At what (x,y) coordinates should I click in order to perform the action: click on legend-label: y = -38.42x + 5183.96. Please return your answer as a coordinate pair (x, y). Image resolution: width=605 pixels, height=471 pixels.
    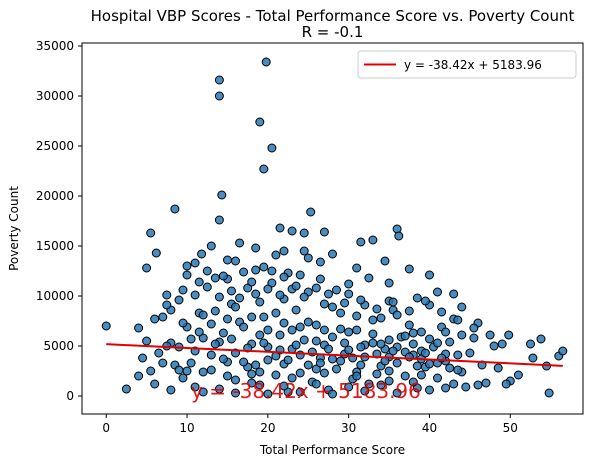
    Looking at the image, I should click on (473, 65).